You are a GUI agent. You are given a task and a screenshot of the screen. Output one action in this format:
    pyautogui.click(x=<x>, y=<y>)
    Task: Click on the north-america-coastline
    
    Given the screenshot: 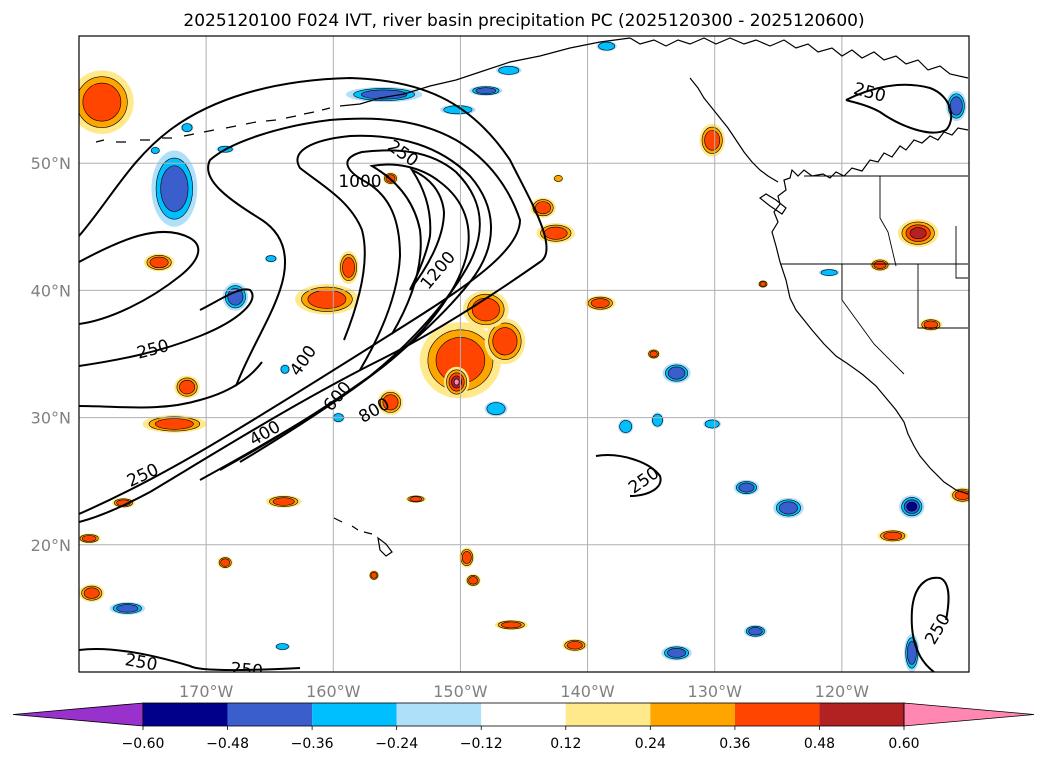 What is the action you would take?
    pyautogui.click(x=870, y=311)
    